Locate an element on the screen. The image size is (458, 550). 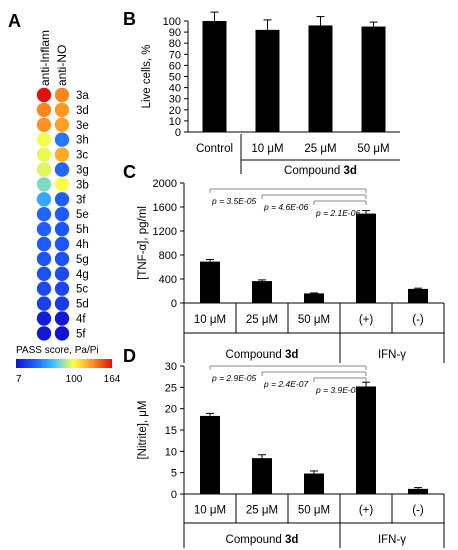
x-tick-label: (-) is located at coordinates (418, 511).